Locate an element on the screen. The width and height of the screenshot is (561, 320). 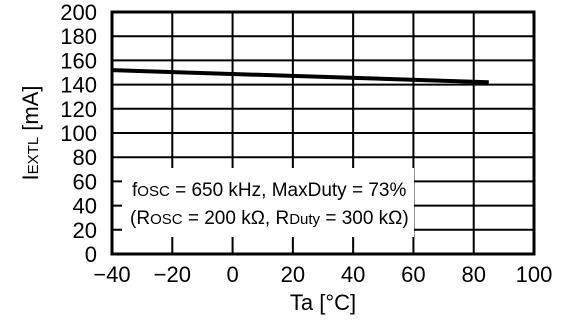
y-axis-title: IEXTL [mA] is located at coordinates (30, 133).